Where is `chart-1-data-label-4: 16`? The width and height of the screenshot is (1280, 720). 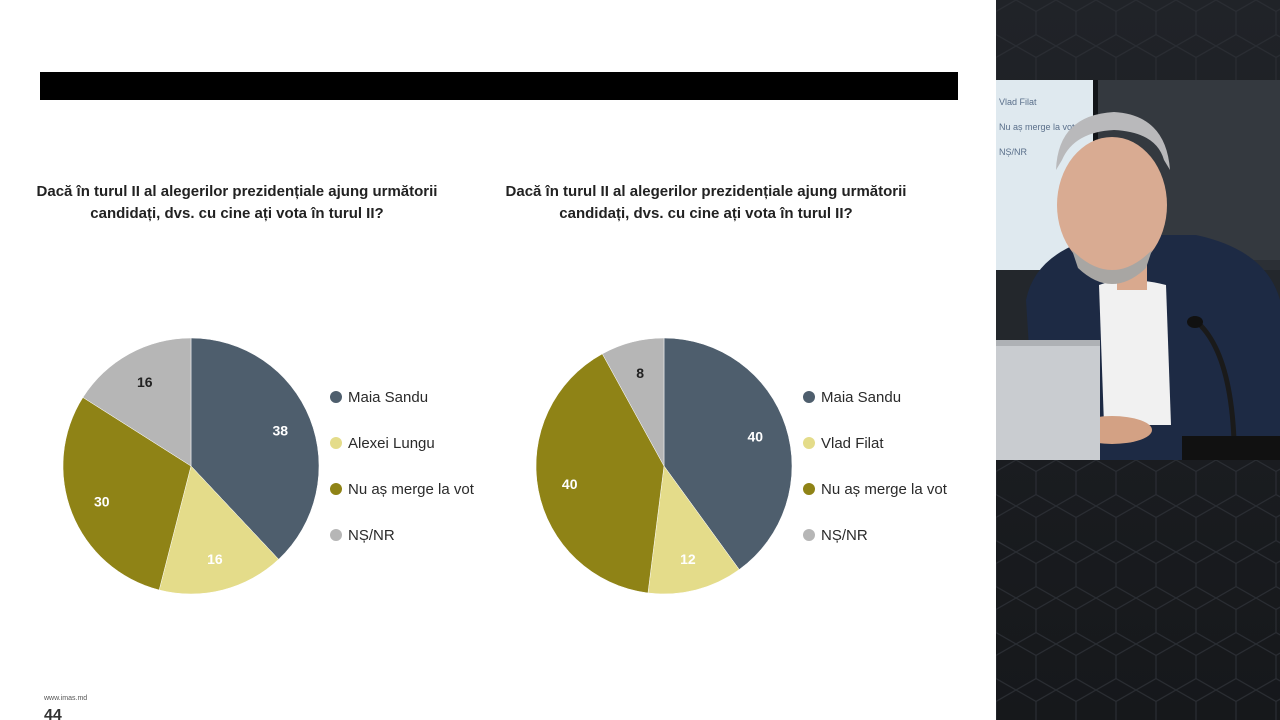 chart-1-data-label-4: 16 is located at coordinates (145, 382).